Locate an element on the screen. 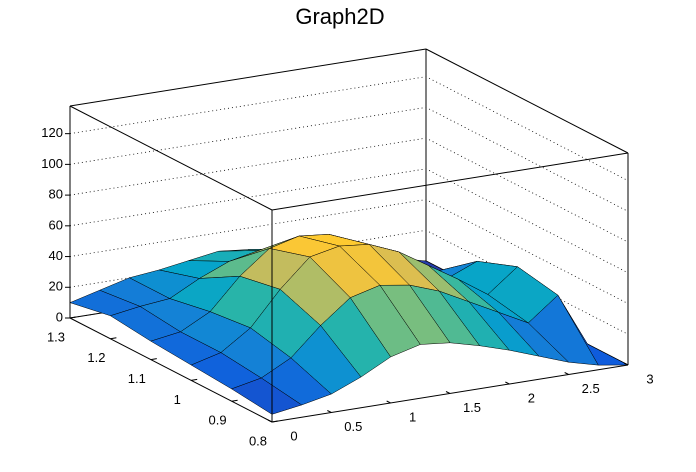 This screenshot has height=472, width=696. z-tick-label: 100 is located at coordinates (52, 163).